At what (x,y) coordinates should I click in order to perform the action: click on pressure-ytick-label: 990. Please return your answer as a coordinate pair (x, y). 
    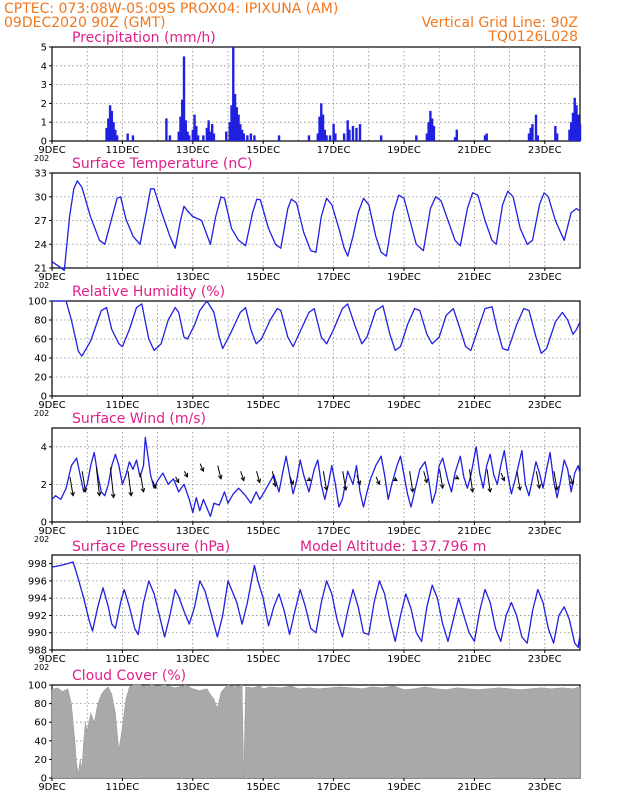
    Looking at the image, I should click on (37, 633).